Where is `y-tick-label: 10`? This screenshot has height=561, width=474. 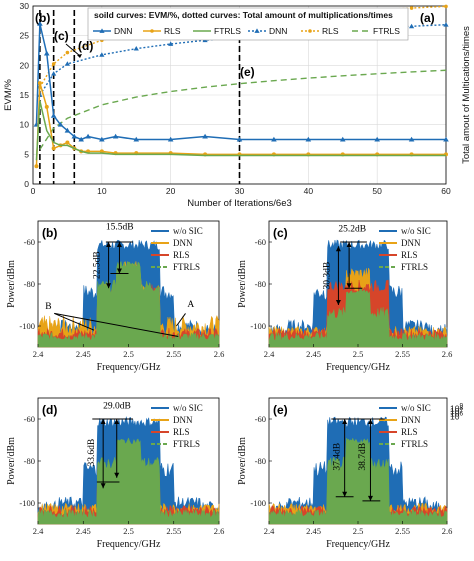
y-tick-label: 10 is located at coordinates (25, 125).